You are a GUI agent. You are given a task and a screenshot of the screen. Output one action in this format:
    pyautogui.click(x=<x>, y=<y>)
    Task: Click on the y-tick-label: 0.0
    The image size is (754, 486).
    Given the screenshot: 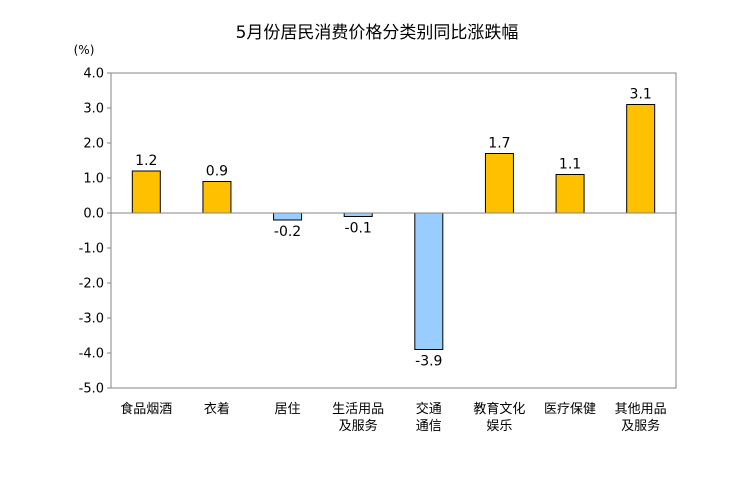 What is the action you would take?
    pyautogui.click(x=93, y=214)
    